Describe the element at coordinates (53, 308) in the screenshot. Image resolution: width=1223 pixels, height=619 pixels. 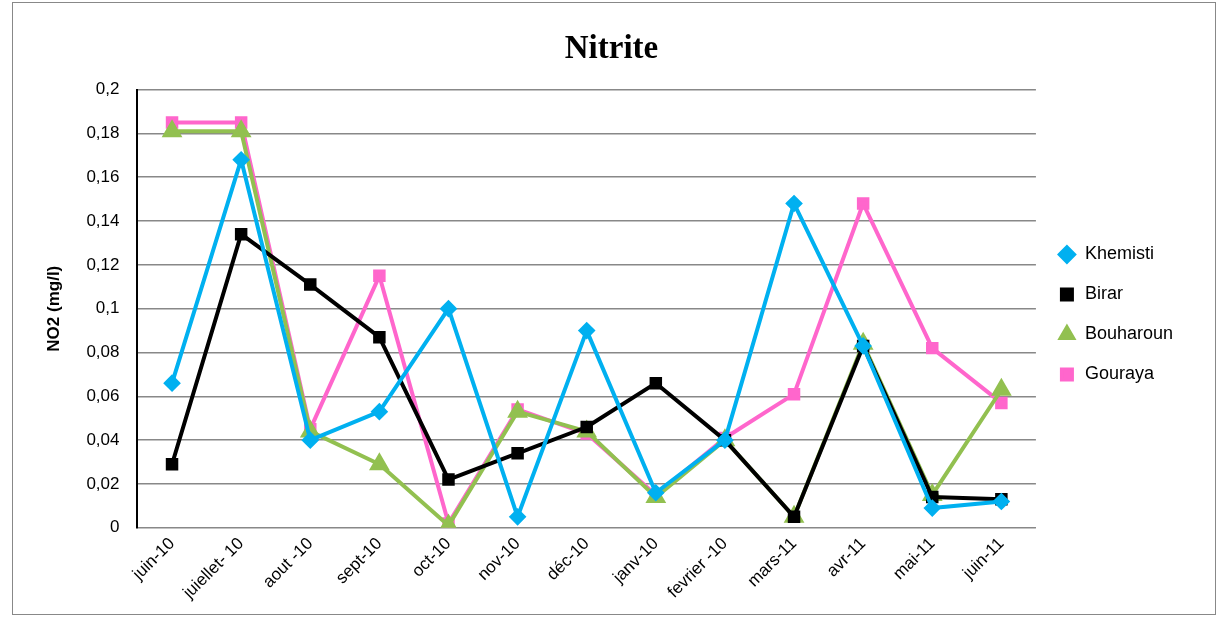
I see `y-axis-title: NO2 (mg/l)` at that location.